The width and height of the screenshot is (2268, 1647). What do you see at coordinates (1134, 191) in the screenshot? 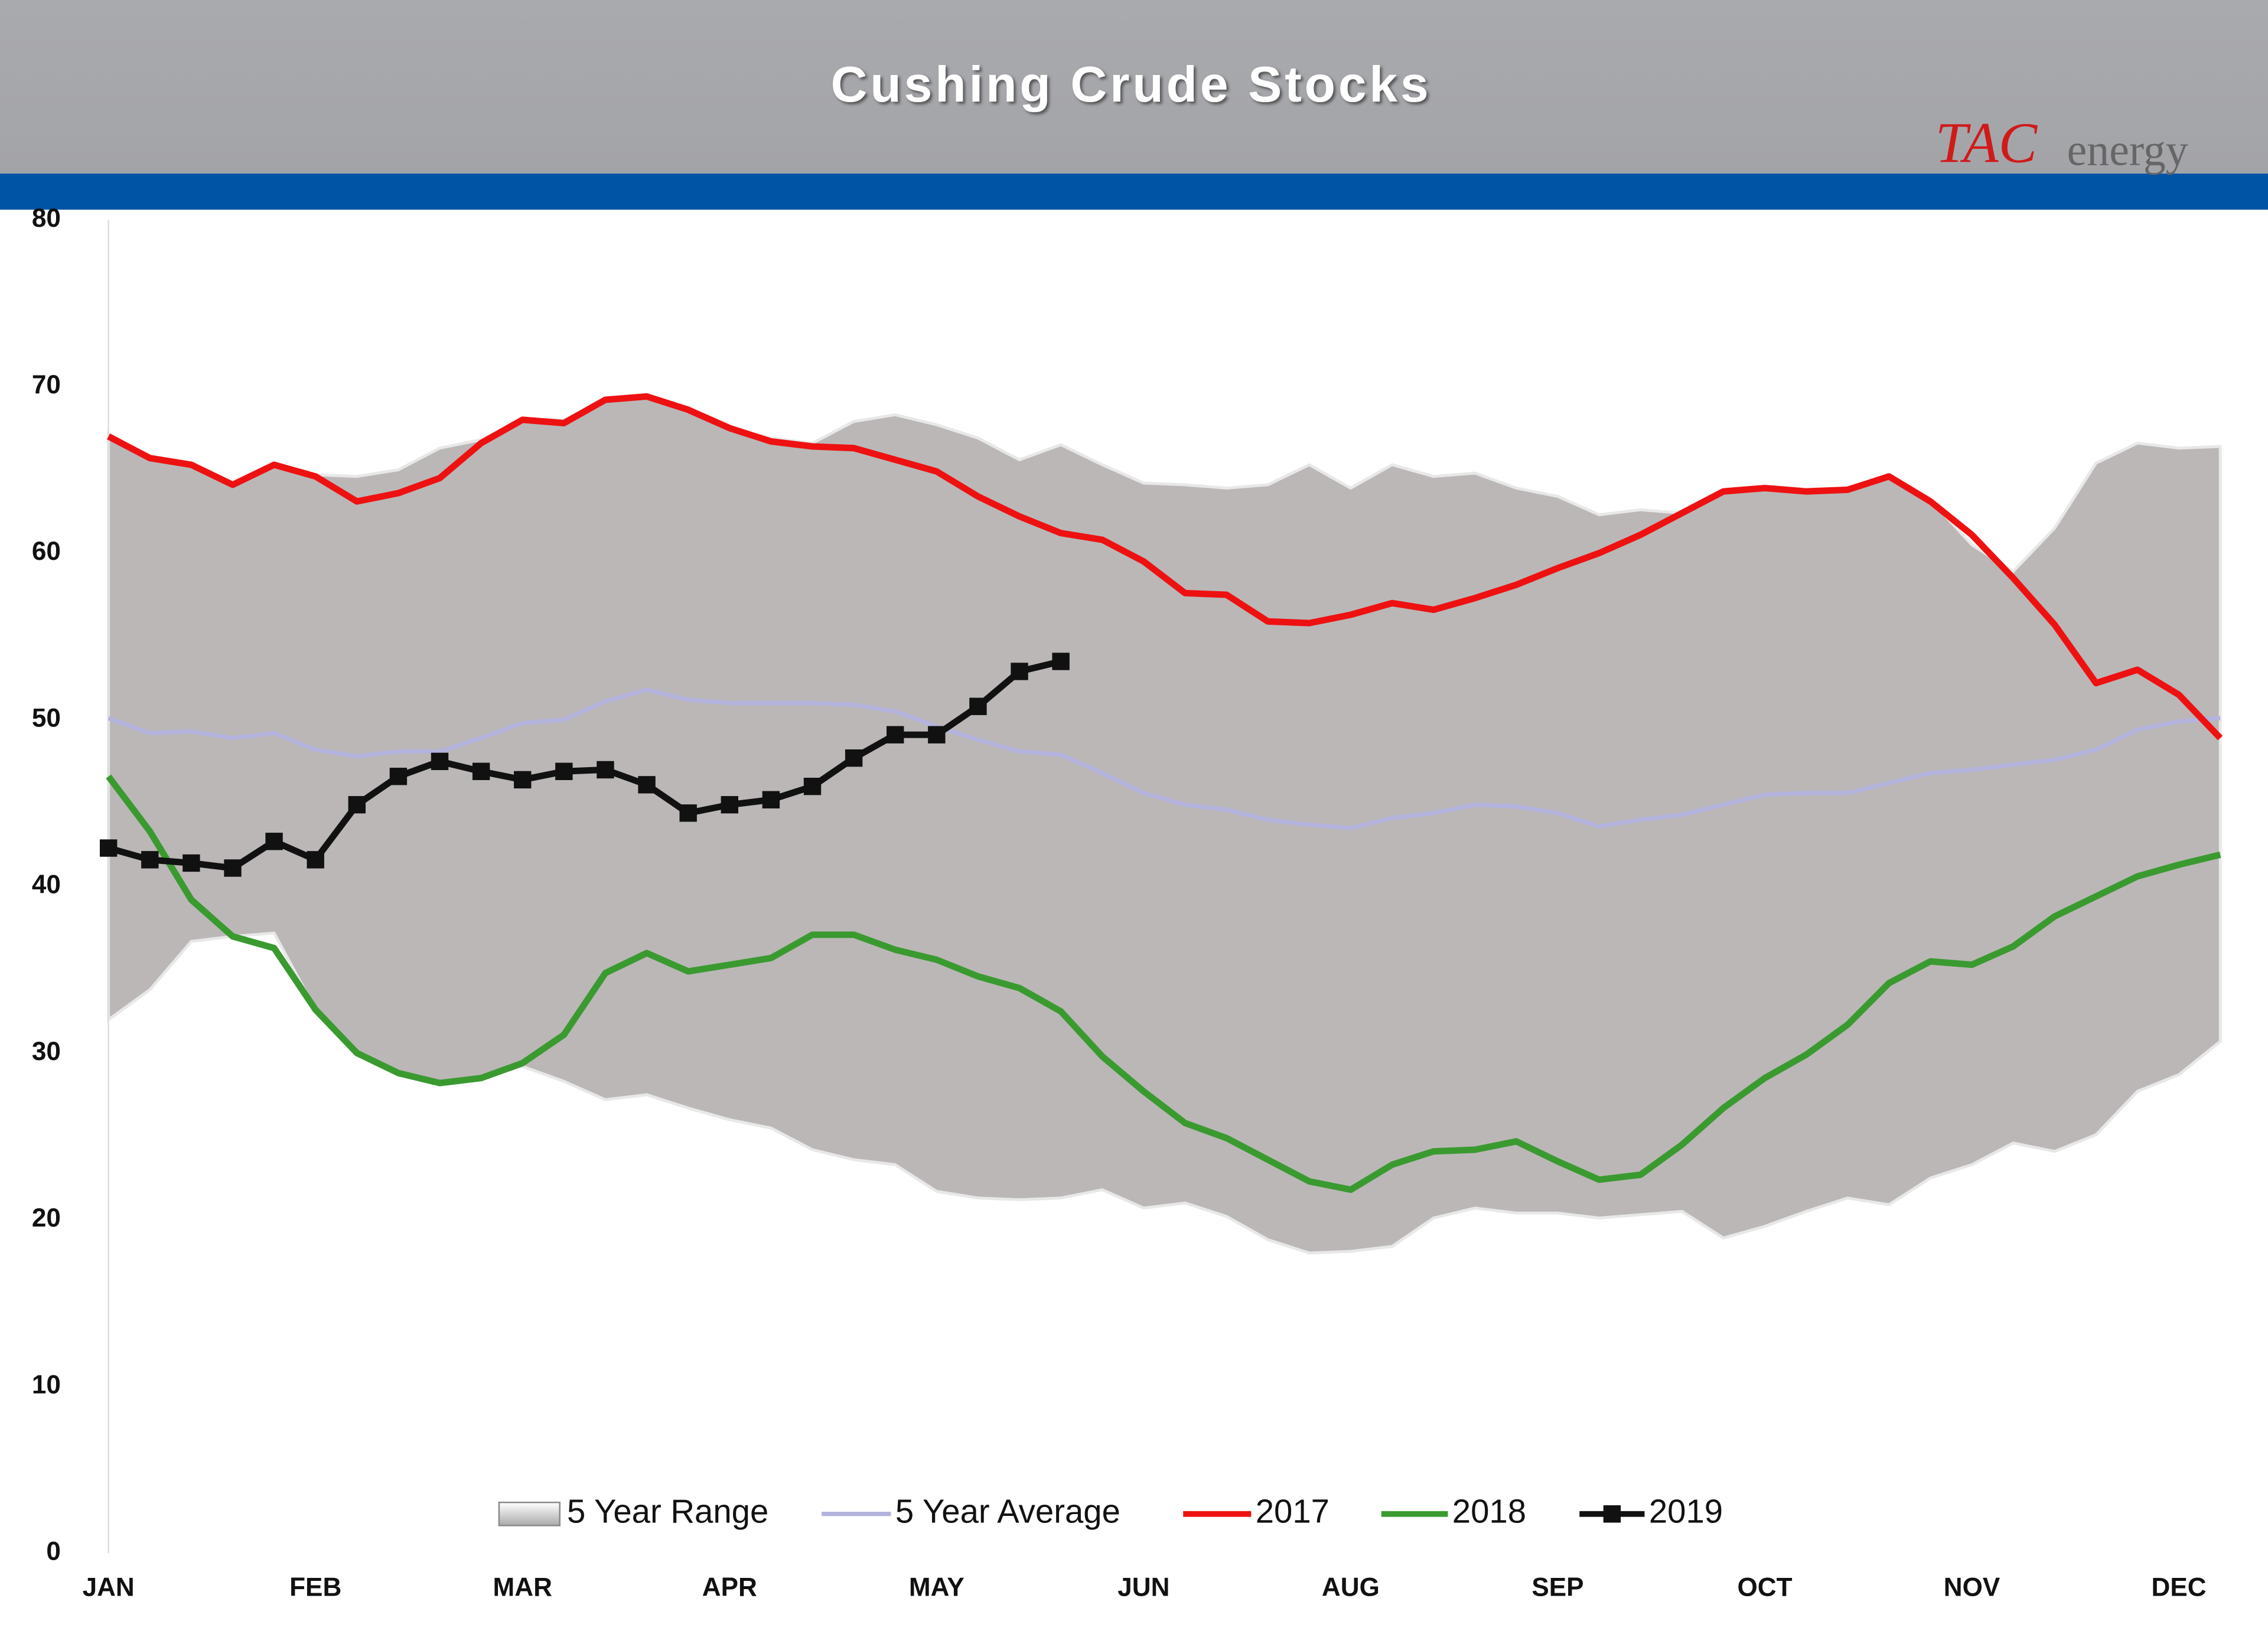
I see `header-stripe` at bounding box center [1134, 191].